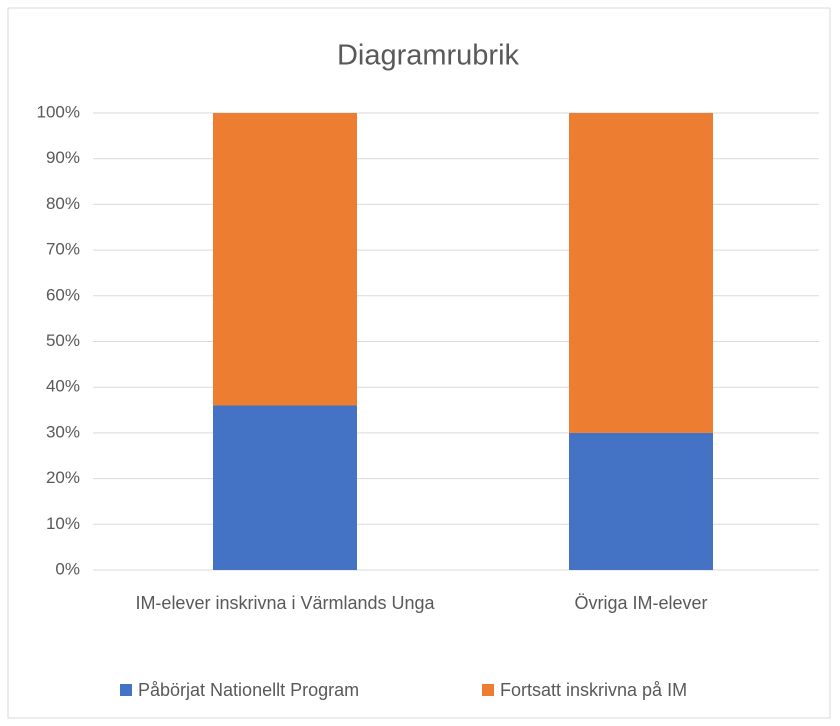 The width and height of the screenshot is (840, 726). I want to click on y-tick-label: 50%, so click(63, 340).